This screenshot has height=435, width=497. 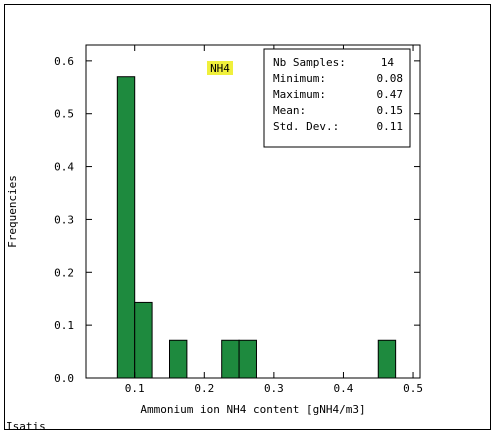 What do you see at coordinates (390, 110) in the screenshot?
I see `stats-value: 0.15` at bounding box center [390, 110].